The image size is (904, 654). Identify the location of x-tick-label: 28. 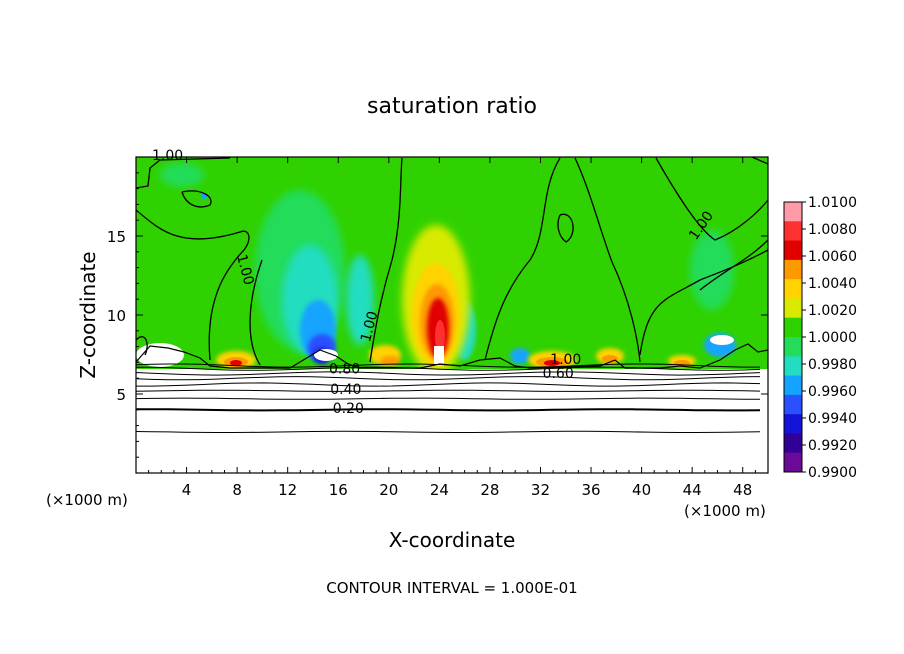
(489, 490).